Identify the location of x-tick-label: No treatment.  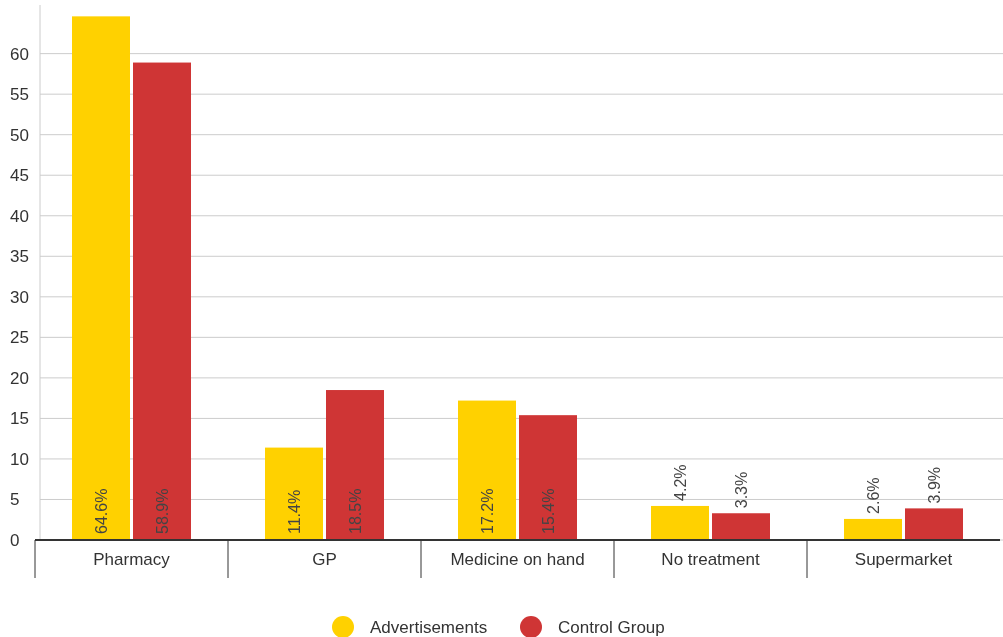
(710, 559).